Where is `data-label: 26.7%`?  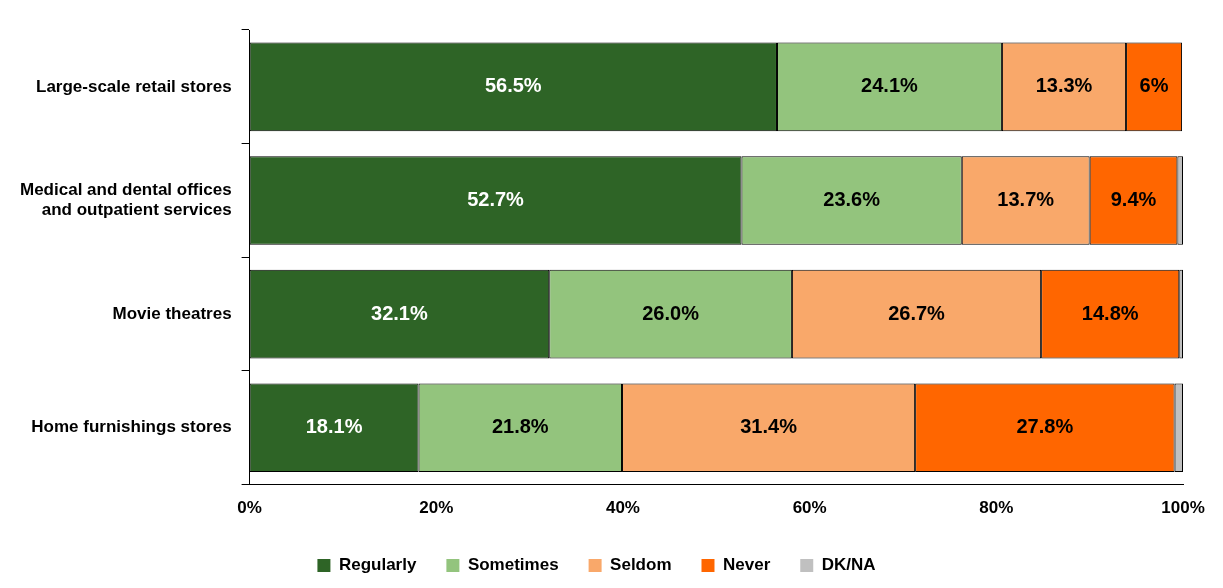
data-label: 26.7% is located at coordinates (917, 312).